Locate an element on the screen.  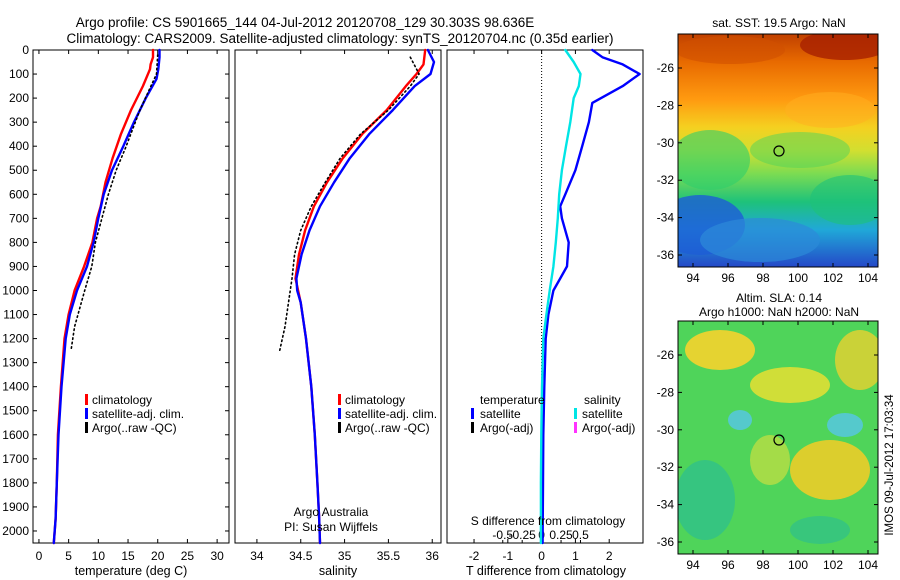
depth-tick-label: 300 is located at coordinates (19, 122).